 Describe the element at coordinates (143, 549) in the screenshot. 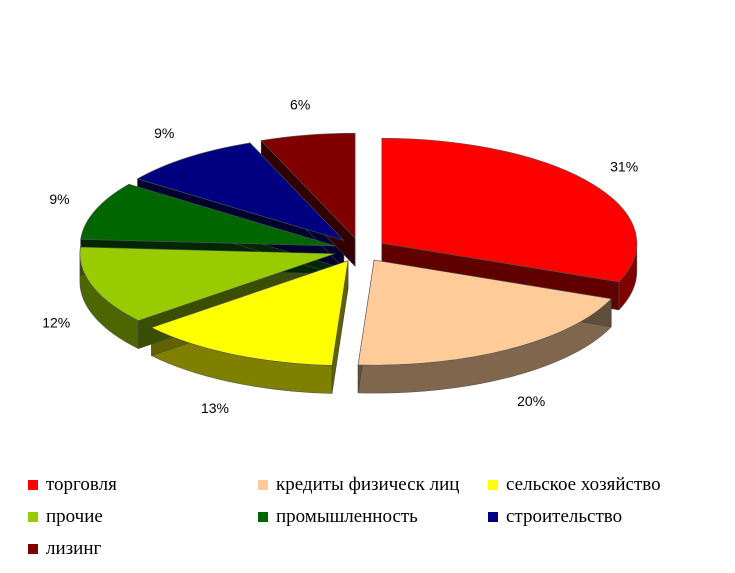

I see `legend-item: лизинг` at that location.